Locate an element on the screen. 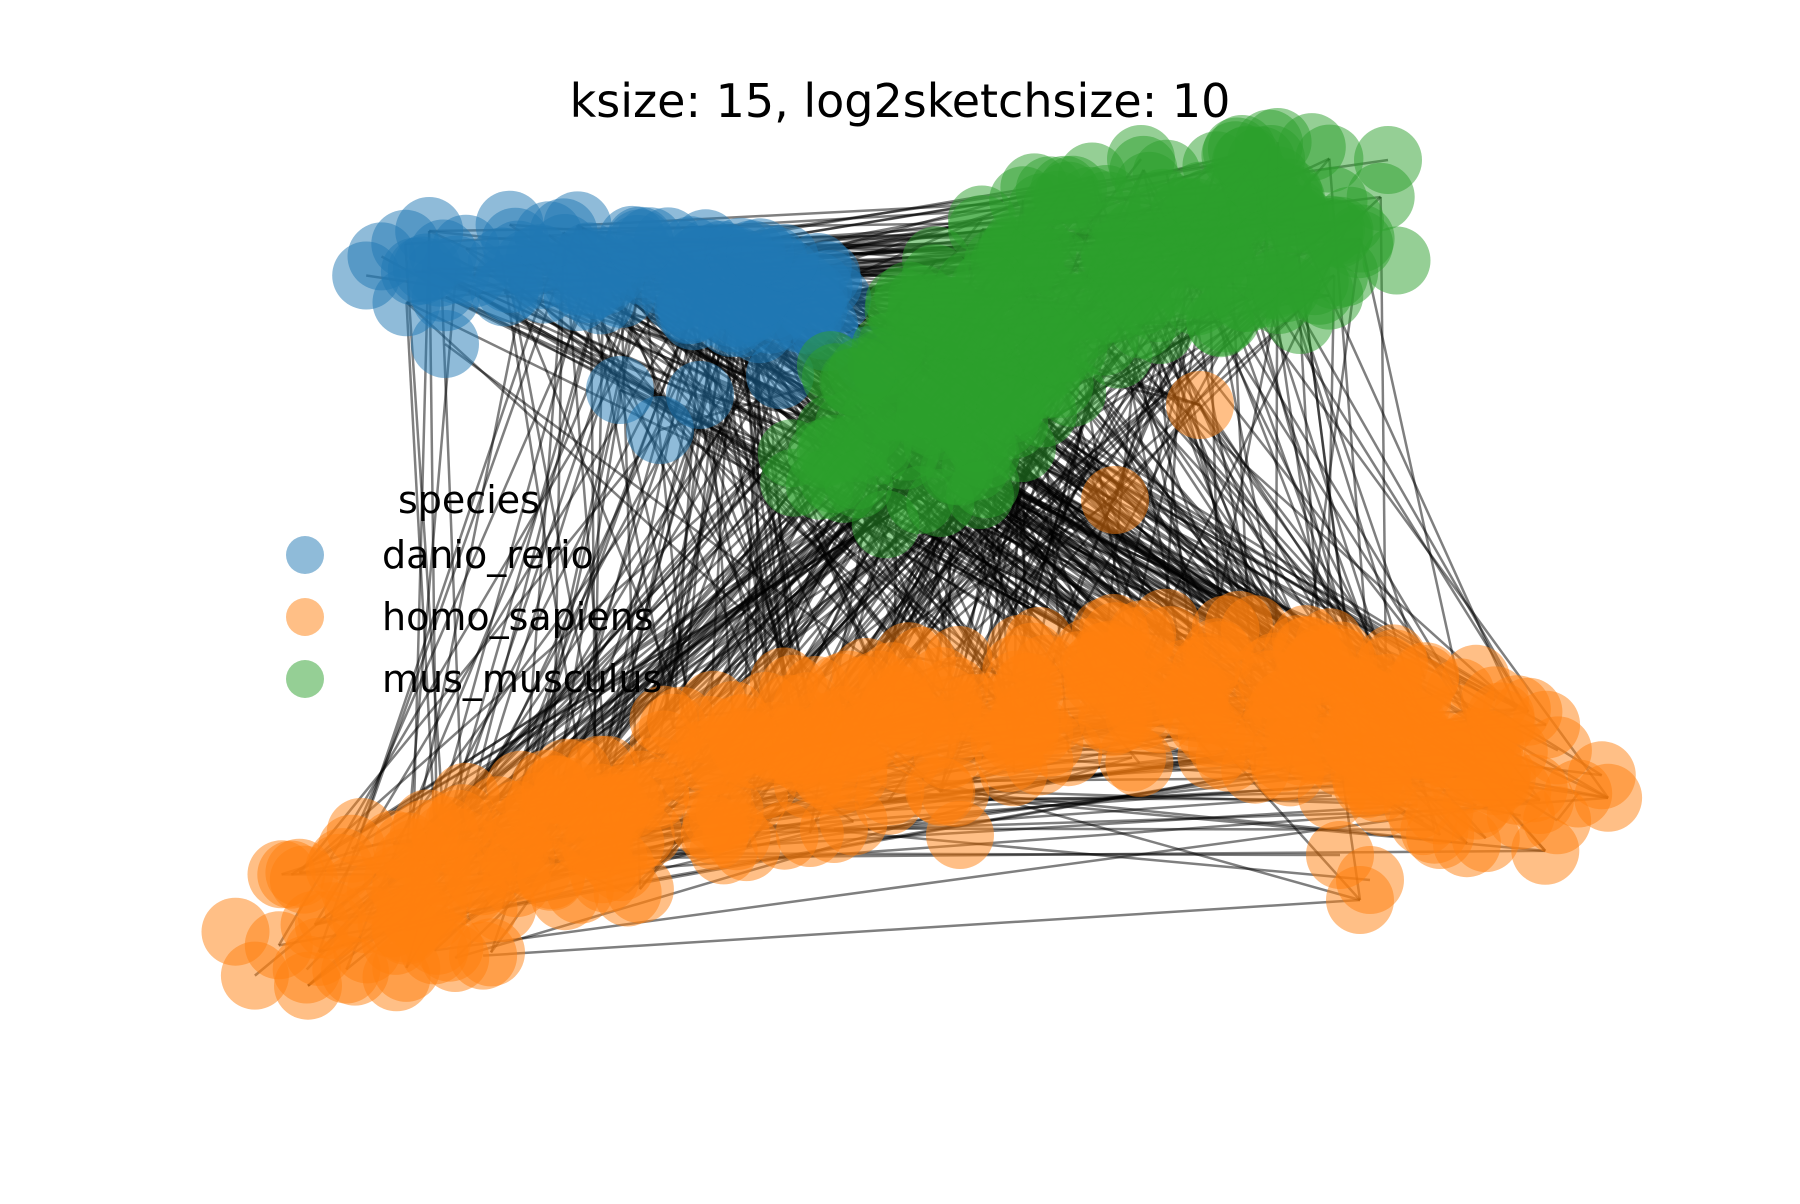 This screenshot has height=1204, width=1800. graph-title: ksize: 15, log2sketchsize: 10 is located at coordinates (900, 101).